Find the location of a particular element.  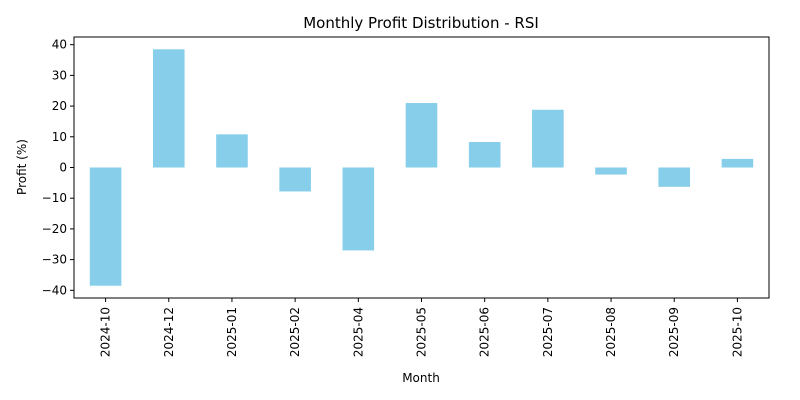

x-tick-label: 2024-10 is located at coordinates (106, 332).